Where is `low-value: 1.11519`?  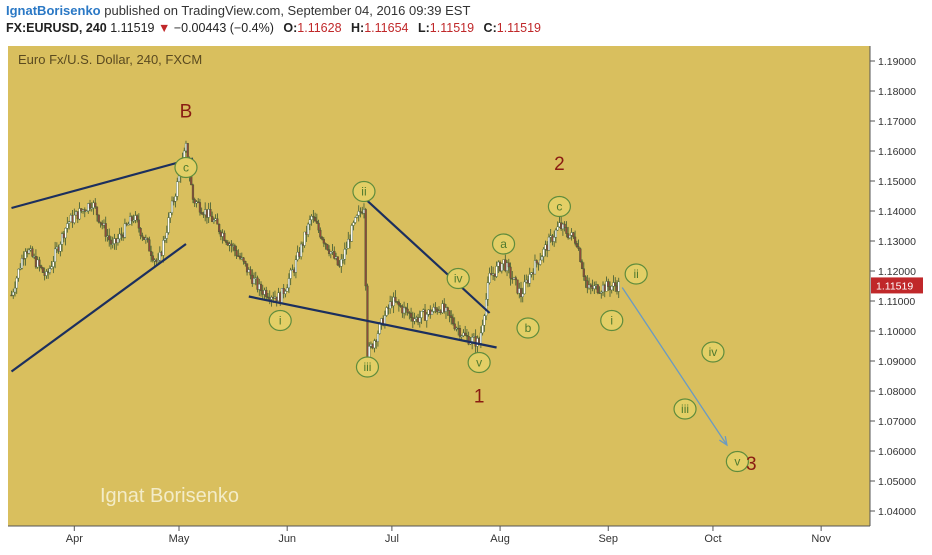 low-value: 1.11519 is located at coordinates (452, 28).